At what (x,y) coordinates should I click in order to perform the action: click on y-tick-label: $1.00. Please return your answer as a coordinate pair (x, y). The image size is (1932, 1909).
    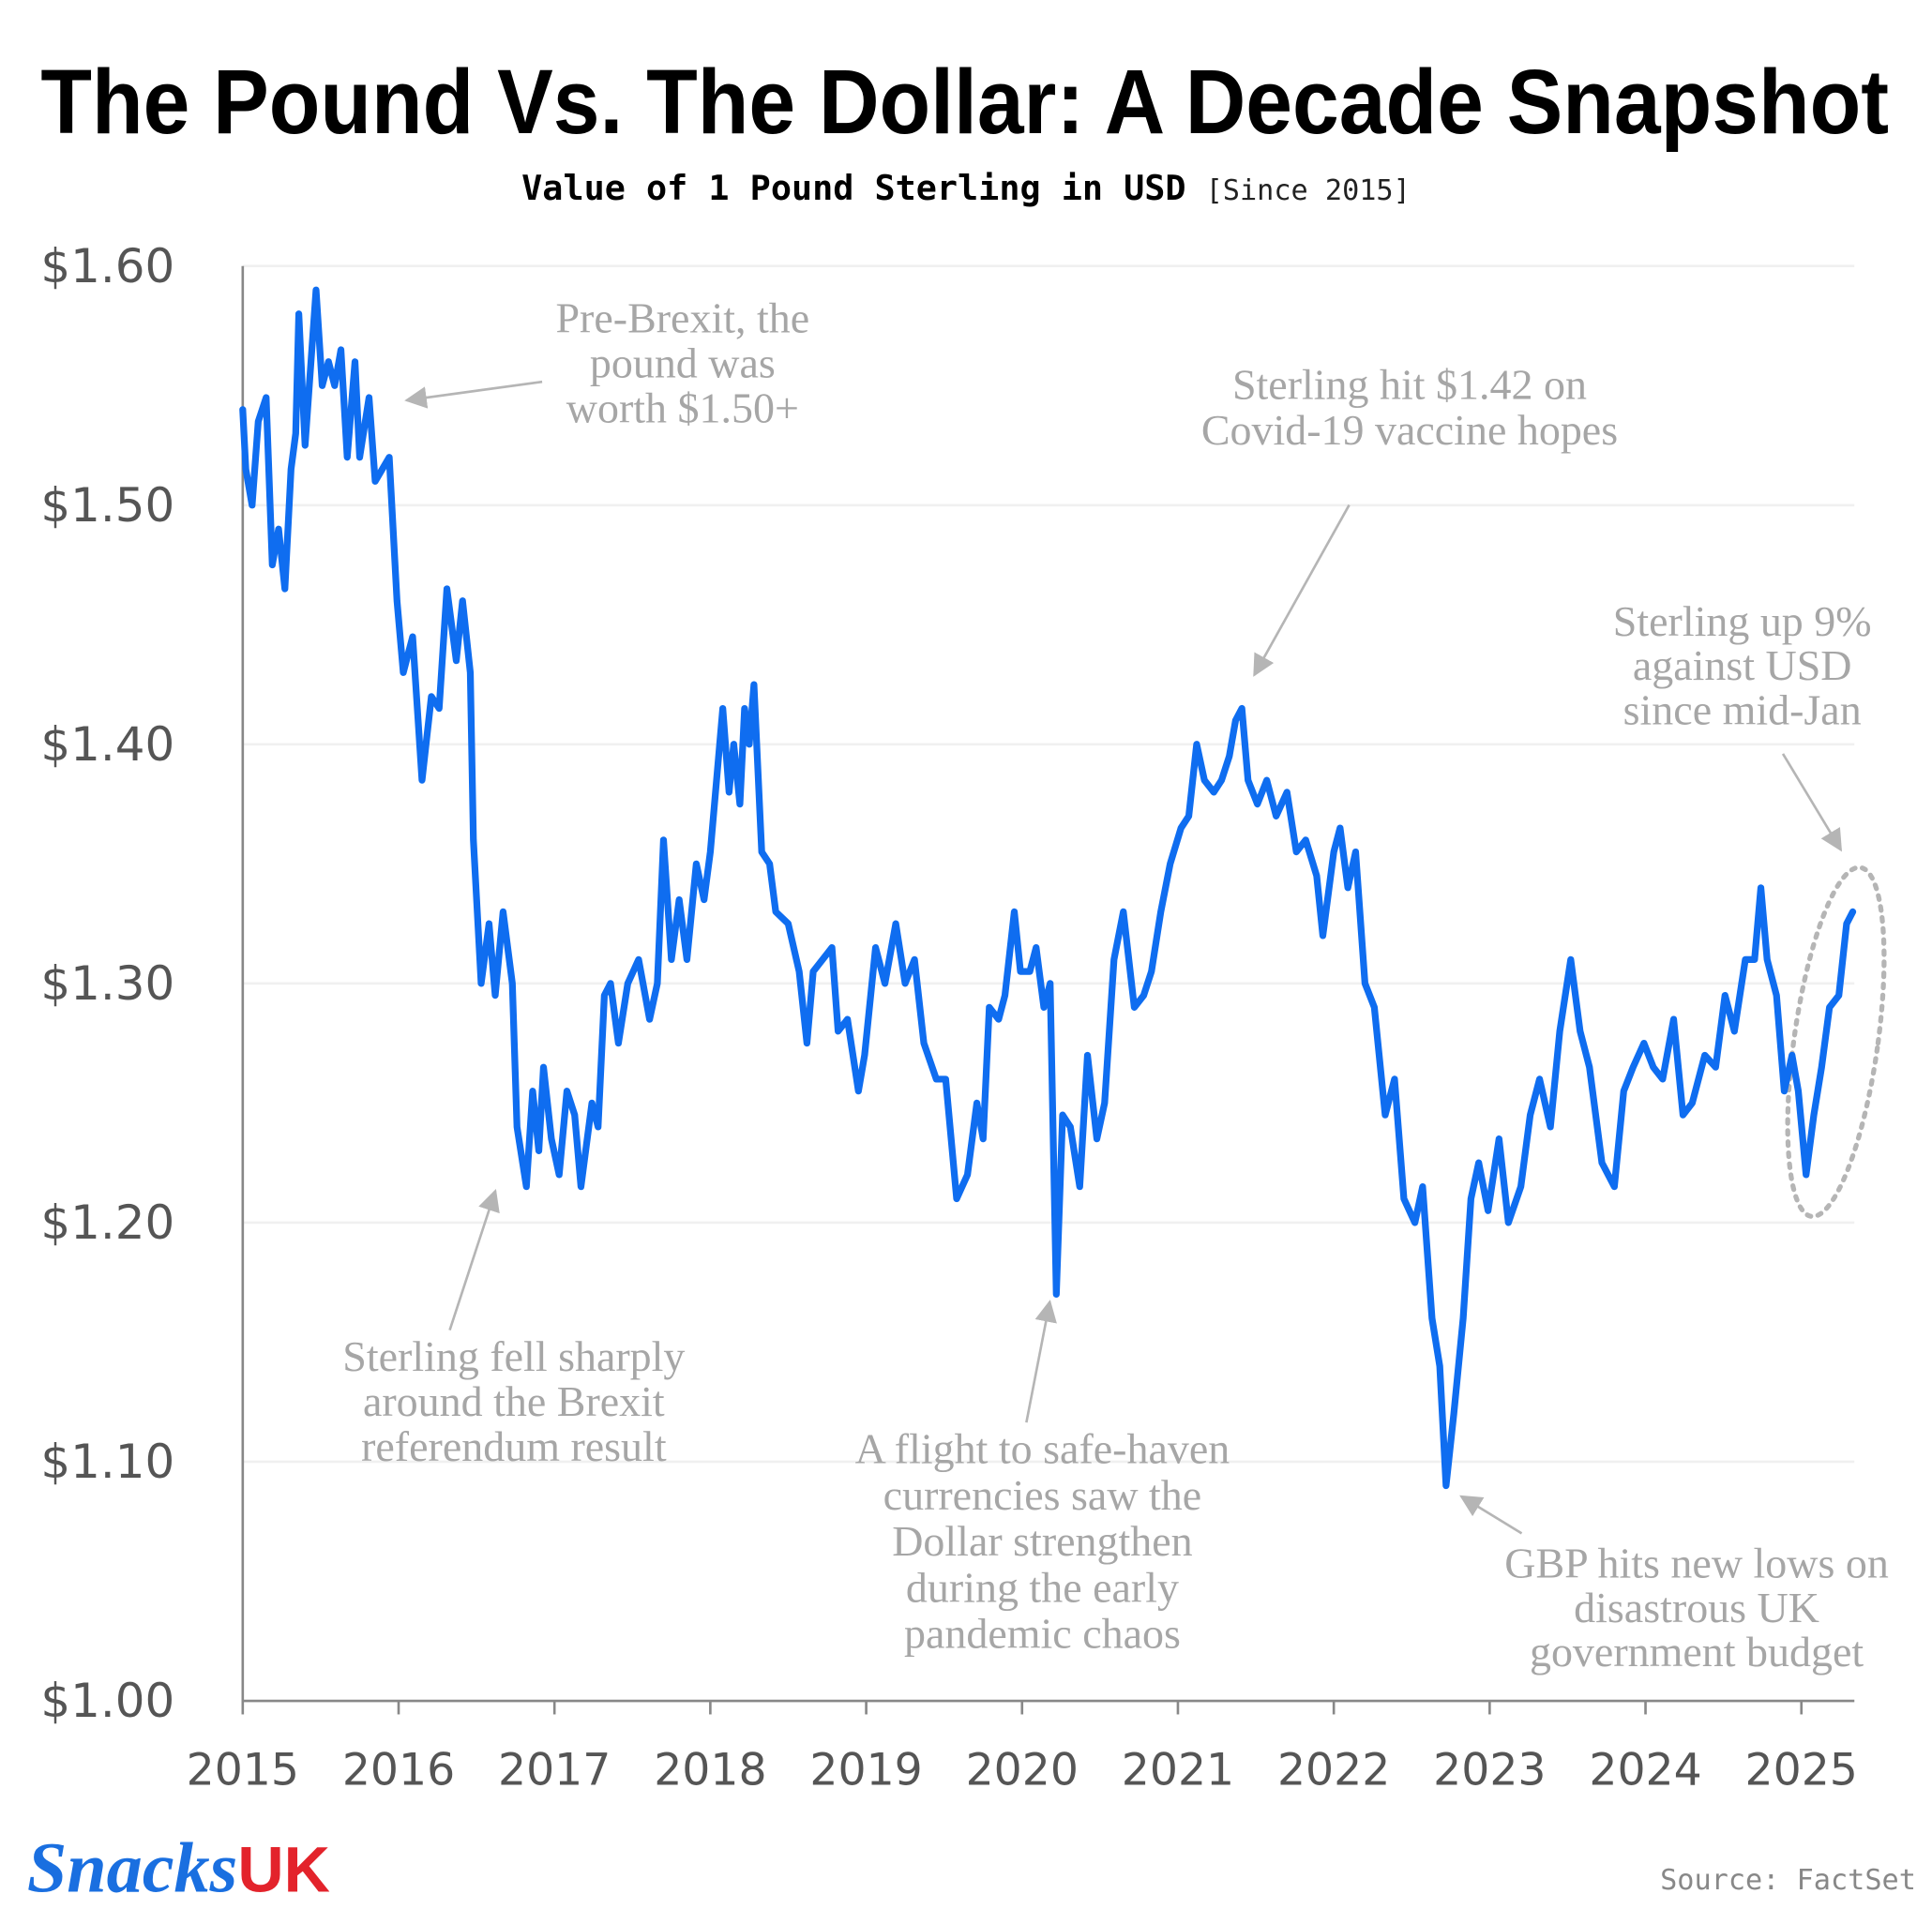
    Looking at the image, I should click on (107, 1701).